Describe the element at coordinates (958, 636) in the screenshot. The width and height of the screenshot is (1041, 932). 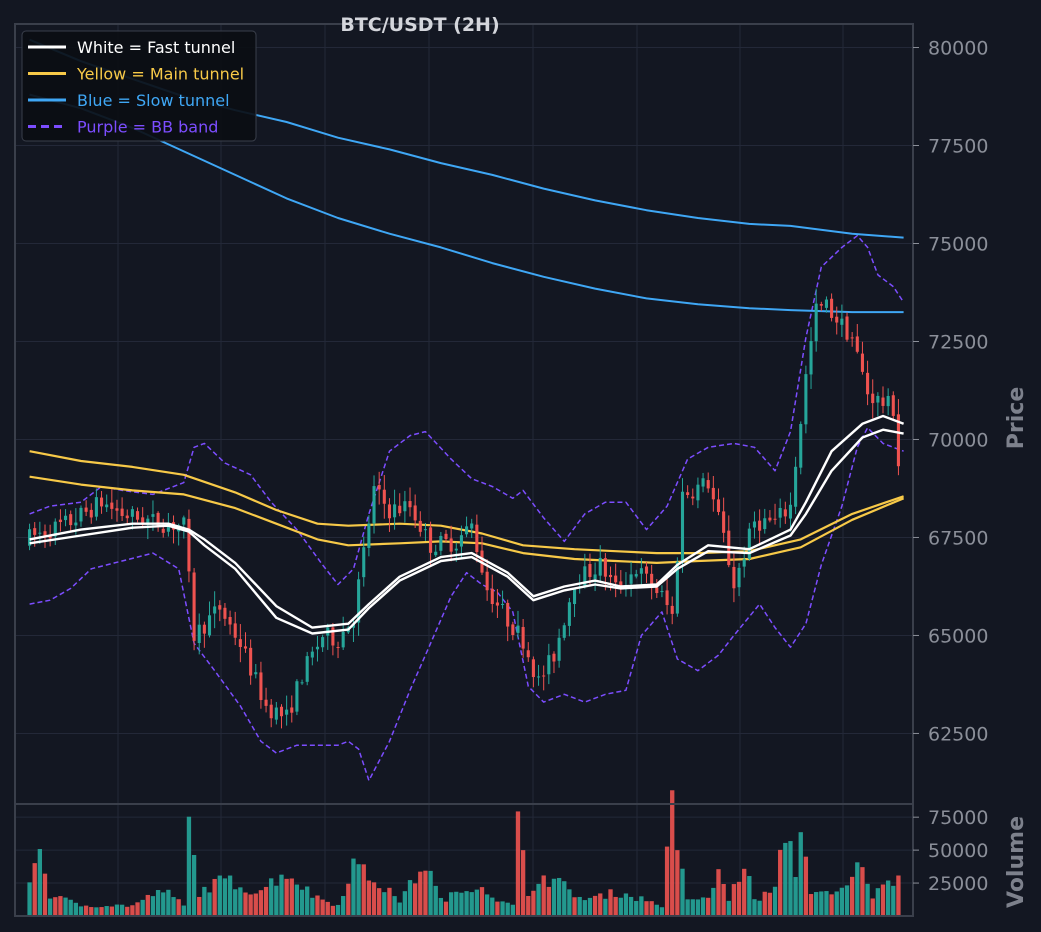
I see `price-tick-label: 65000` at that location.